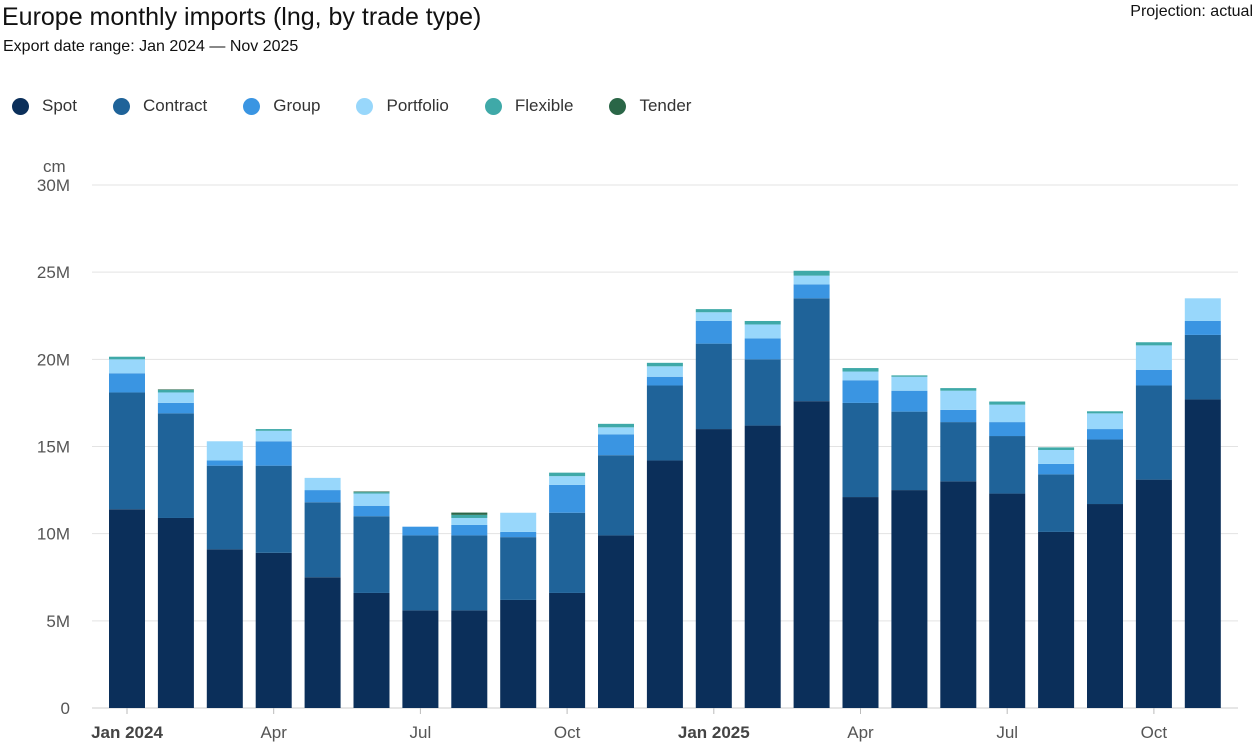 The image size is (1259, 752). Describe the element at coordinates (518, 522) in the screenshot. I see `bar-segment-portfolio: Sep 2024 · Portfolio: 1,100,000` at that location.